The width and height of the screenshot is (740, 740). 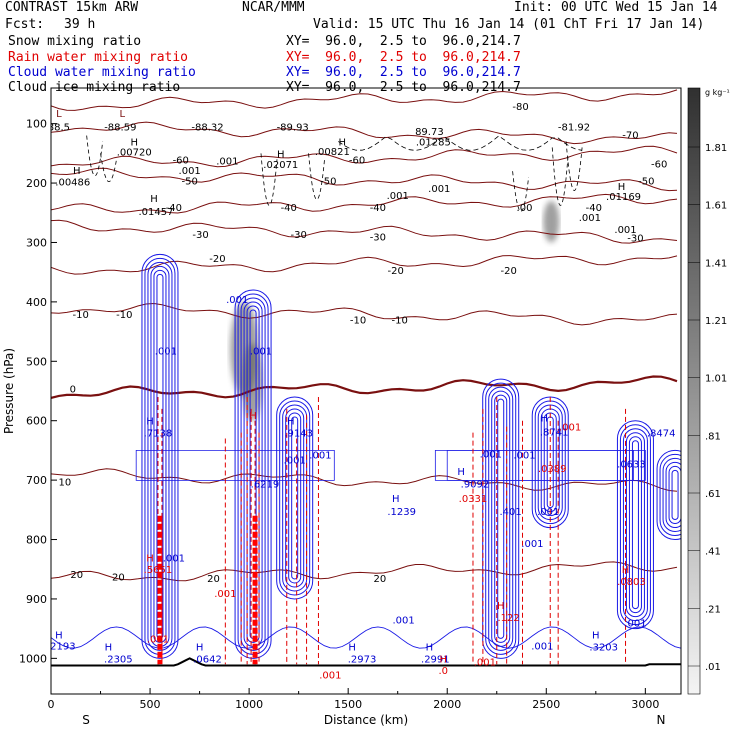 I want to click on colorbar-label: 1.41, so click(x=716, y=263).